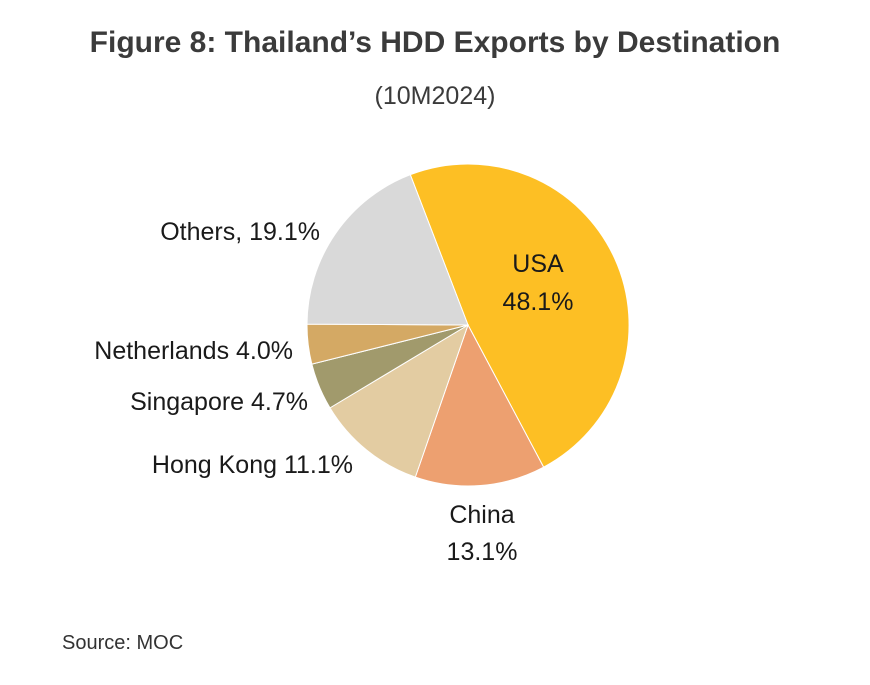 Image resolution: width=870 pixels, height=685 pixels. I want to click on chart-subtitle: (10M2024), so click(435, 96).